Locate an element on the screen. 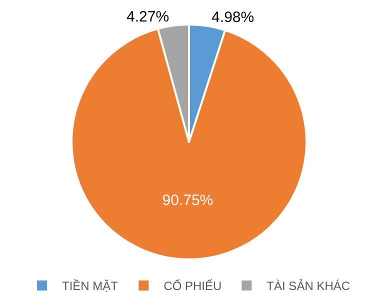 The height and width of the screenshot is (305, 378). data-label: 4.27% is located at coordinates (148, 17).